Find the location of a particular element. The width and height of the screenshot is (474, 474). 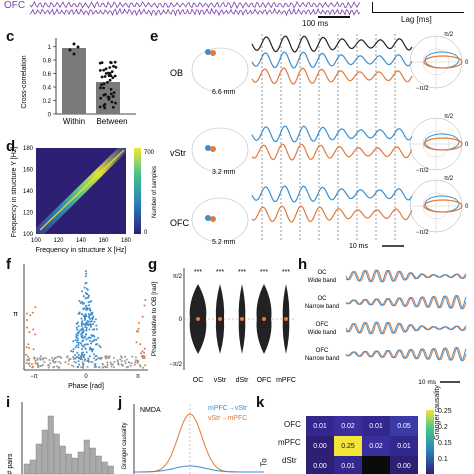

panel-h-row-label: OFC is located at coordinates (322, 325).